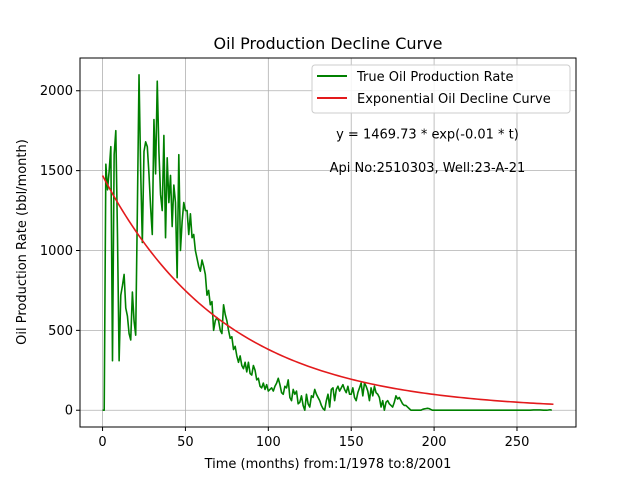  I want to click on y-axis-ticks: 0 500 1000 1500 2000, so click(60, 251).